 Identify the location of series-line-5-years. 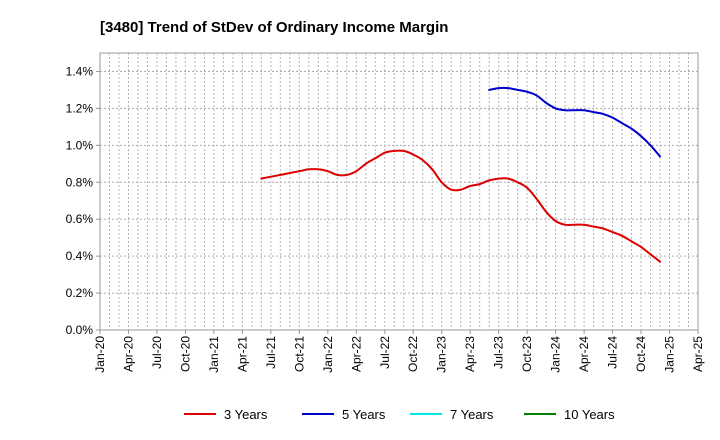
(574, 122).